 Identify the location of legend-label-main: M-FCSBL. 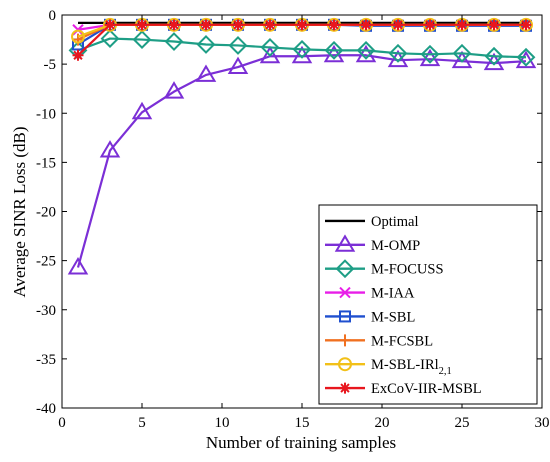
(402, 341).